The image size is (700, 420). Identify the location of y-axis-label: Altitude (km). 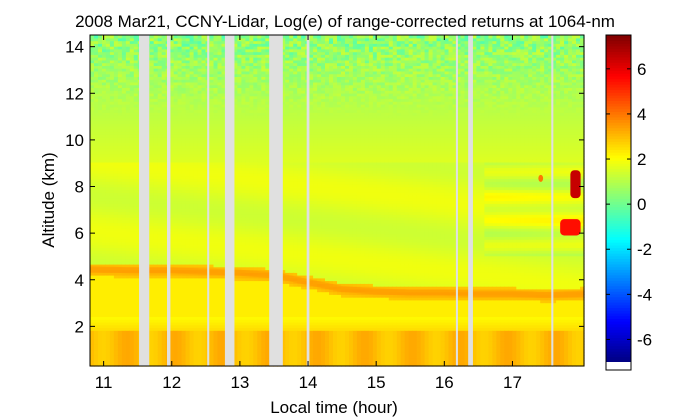
(48, 199).